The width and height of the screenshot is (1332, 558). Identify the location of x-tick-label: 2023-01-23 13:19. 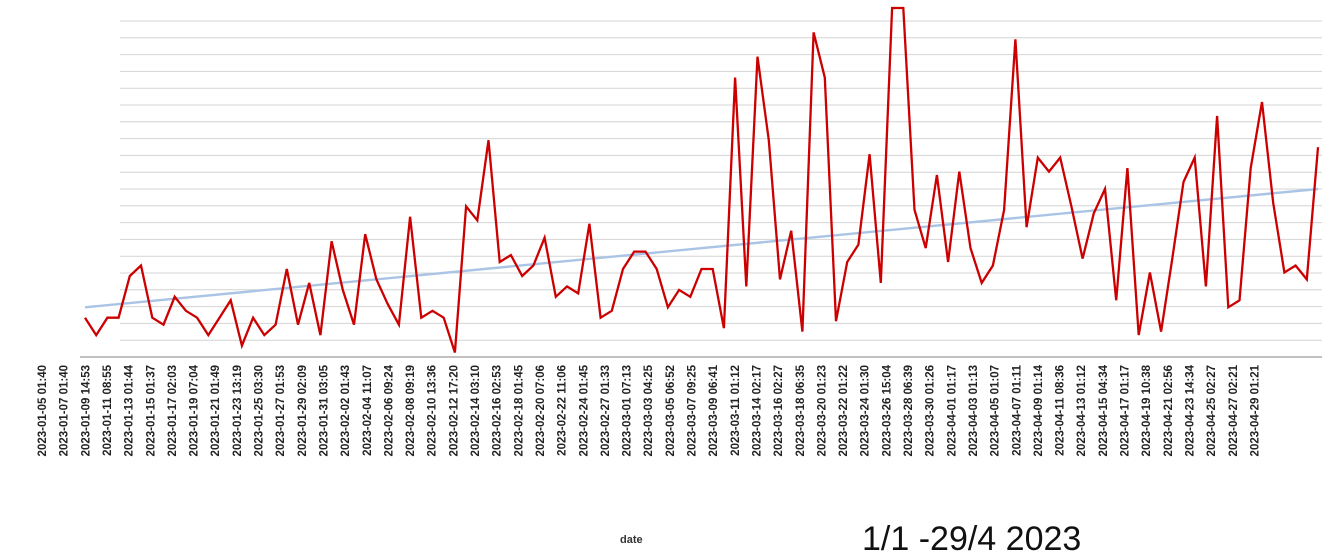
(238, 410).